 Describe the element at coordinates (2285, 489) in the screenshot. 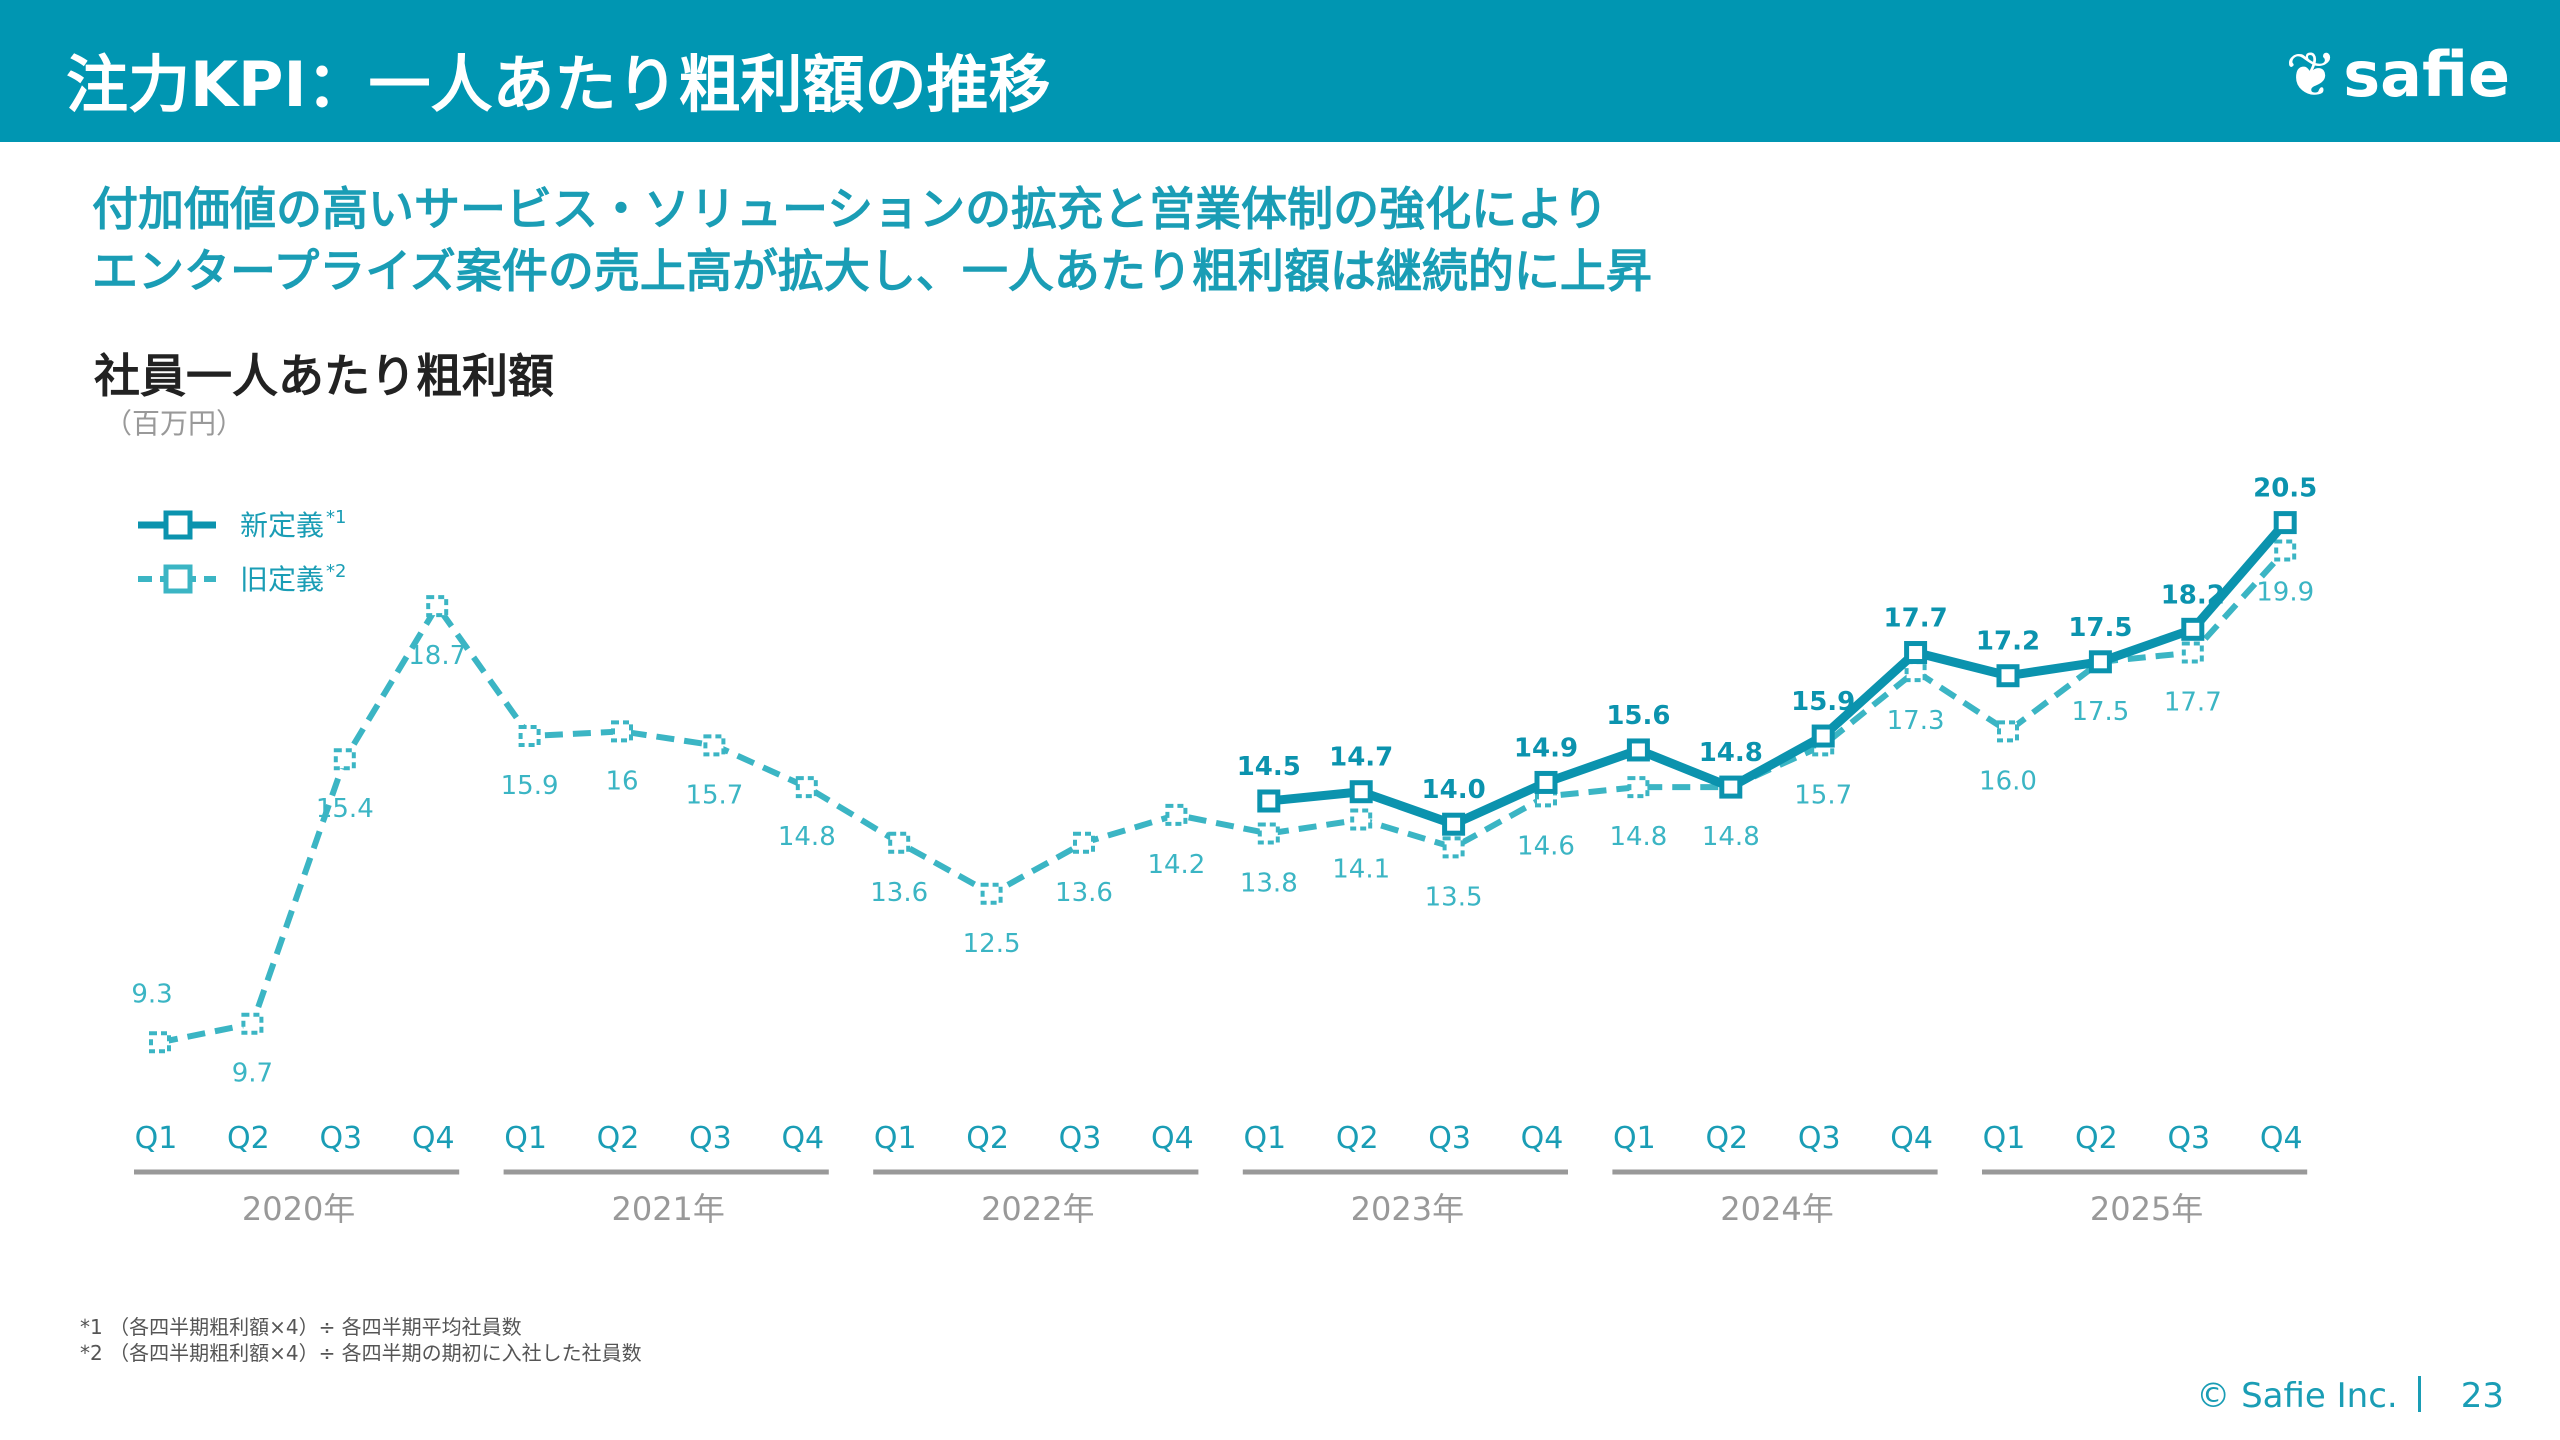

I see `new-definition-data-label: 20.5` at that location.